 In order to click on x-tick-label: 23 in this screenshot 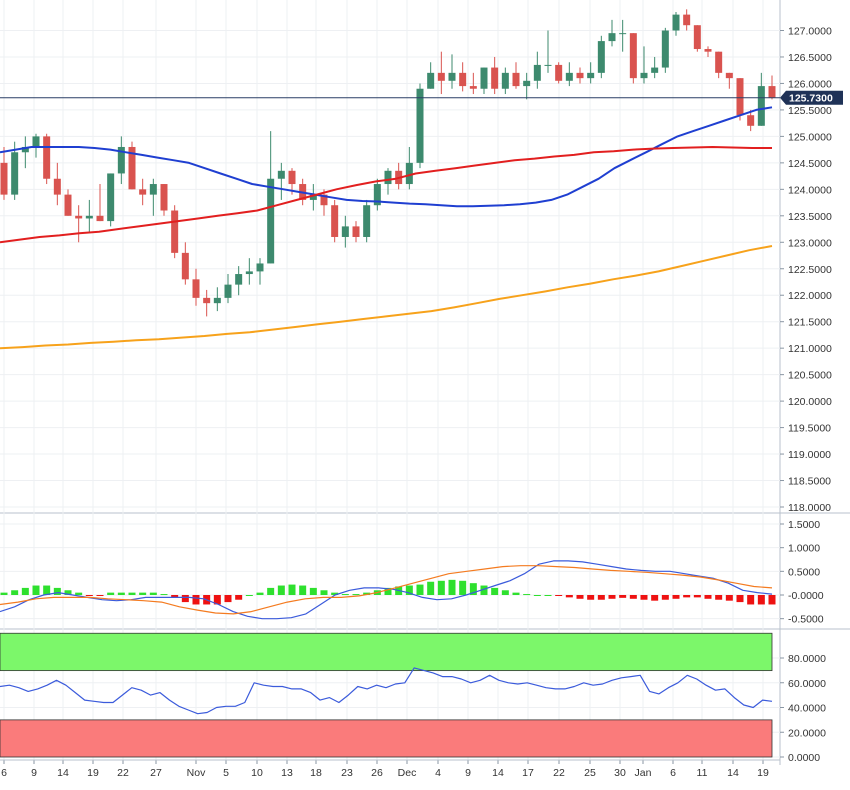, I will do `click(347, 773)`.